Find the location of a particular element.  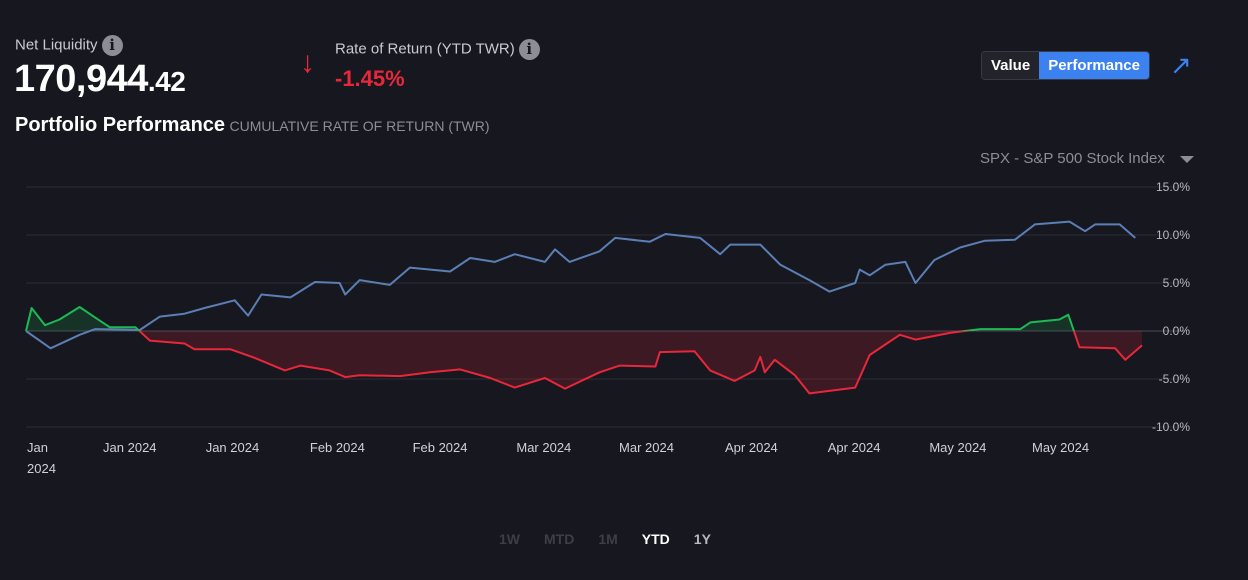

range-tab-mtd: MTD is located at coordinates (559, 539).